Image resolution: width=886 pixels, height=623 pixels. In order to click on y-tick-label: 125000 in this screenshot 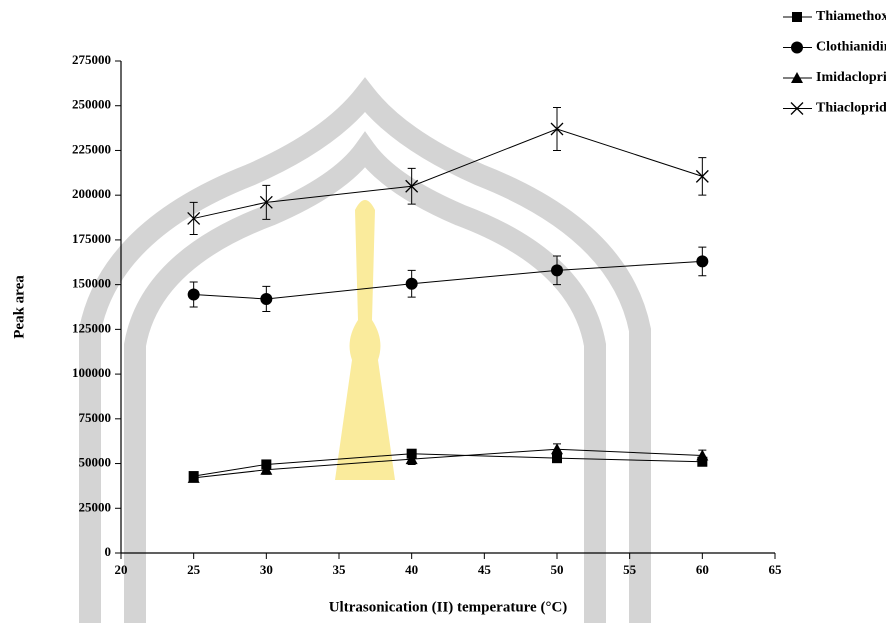, I will do `click(91, 327)`.